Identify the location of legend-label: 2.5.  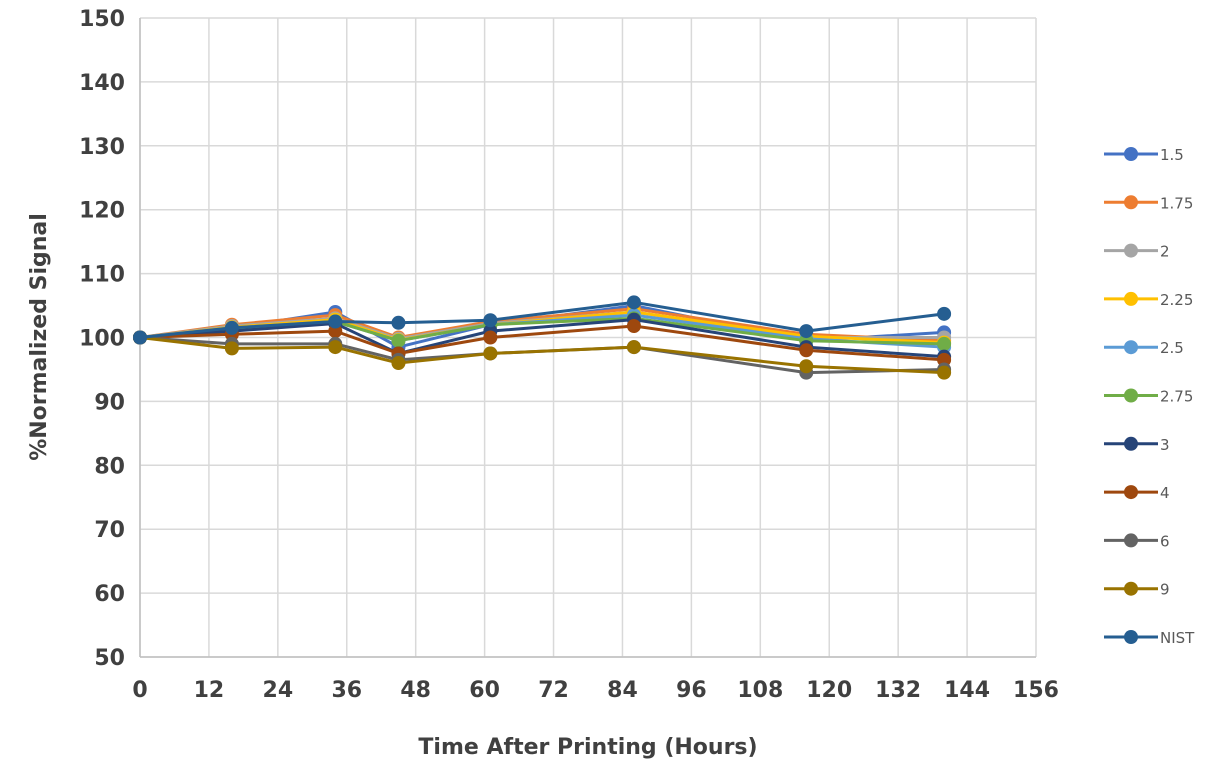
(1172, 348).